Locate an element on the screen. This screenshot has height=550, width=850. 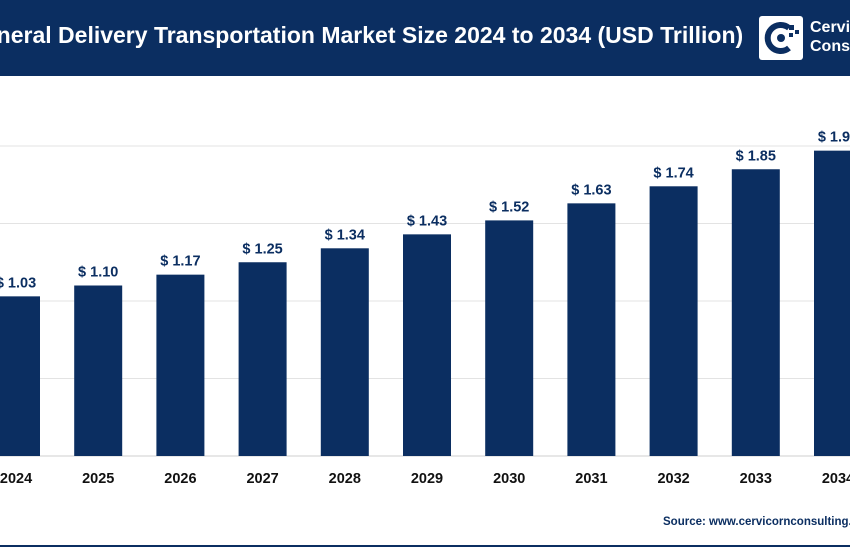
bar-2031 is located at coordinates (591, 329).